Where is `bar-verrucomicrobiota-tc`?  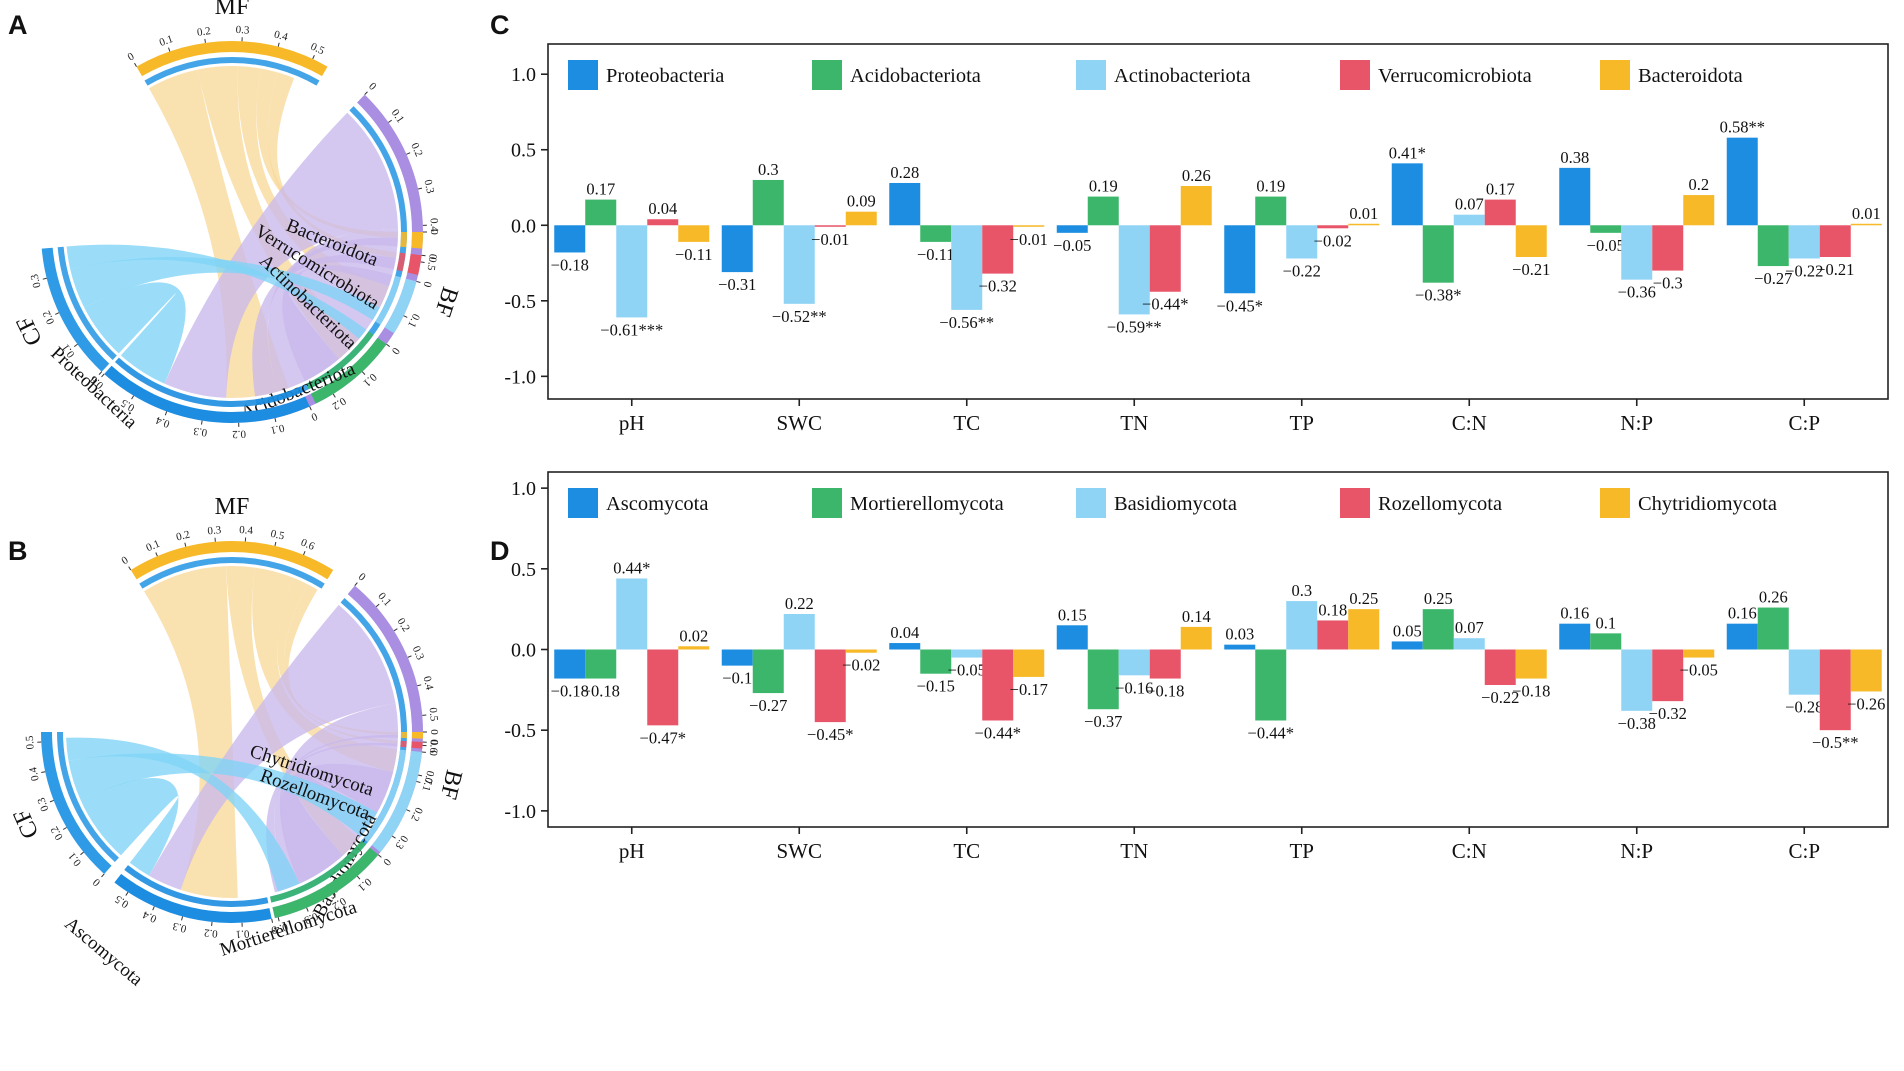 bar-verrucomicrobiota-tc is located at coordinates (998, 249).